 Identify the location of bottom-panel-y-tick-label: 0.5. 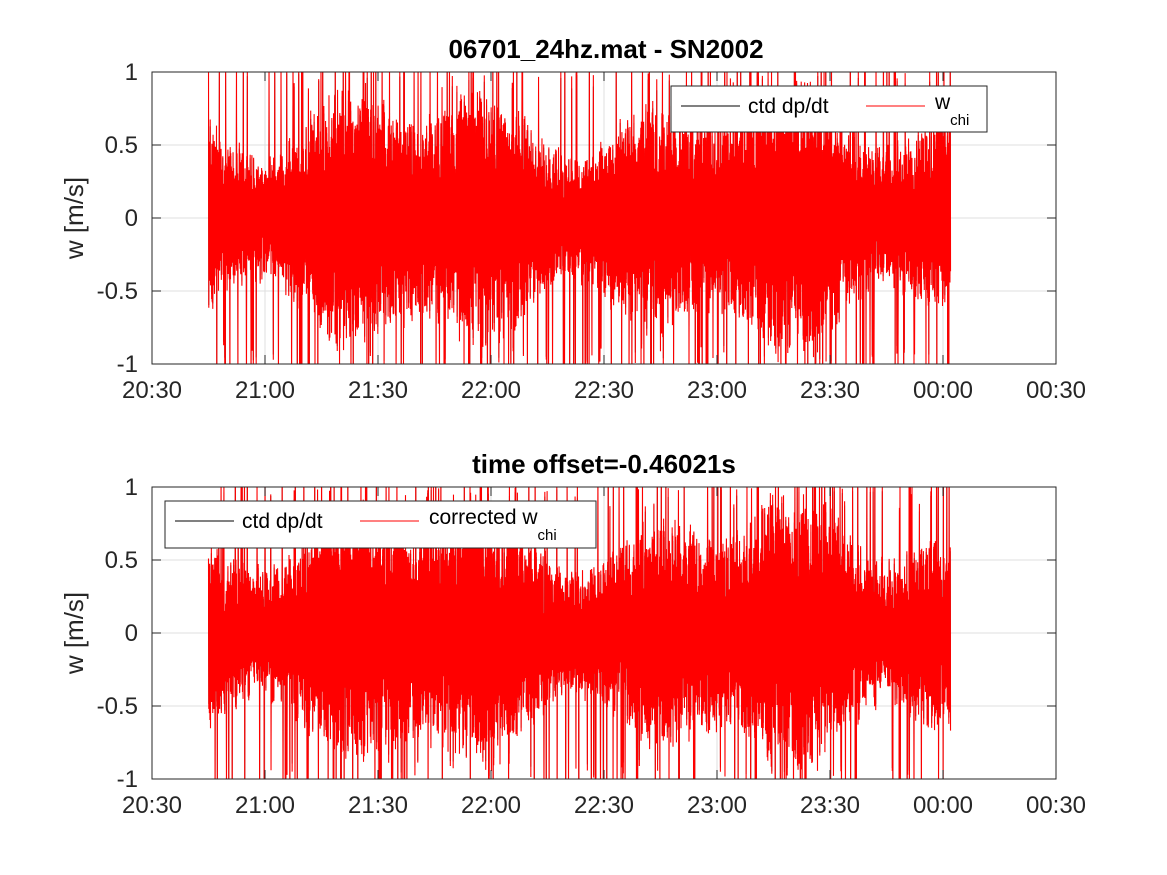
(121, 560).